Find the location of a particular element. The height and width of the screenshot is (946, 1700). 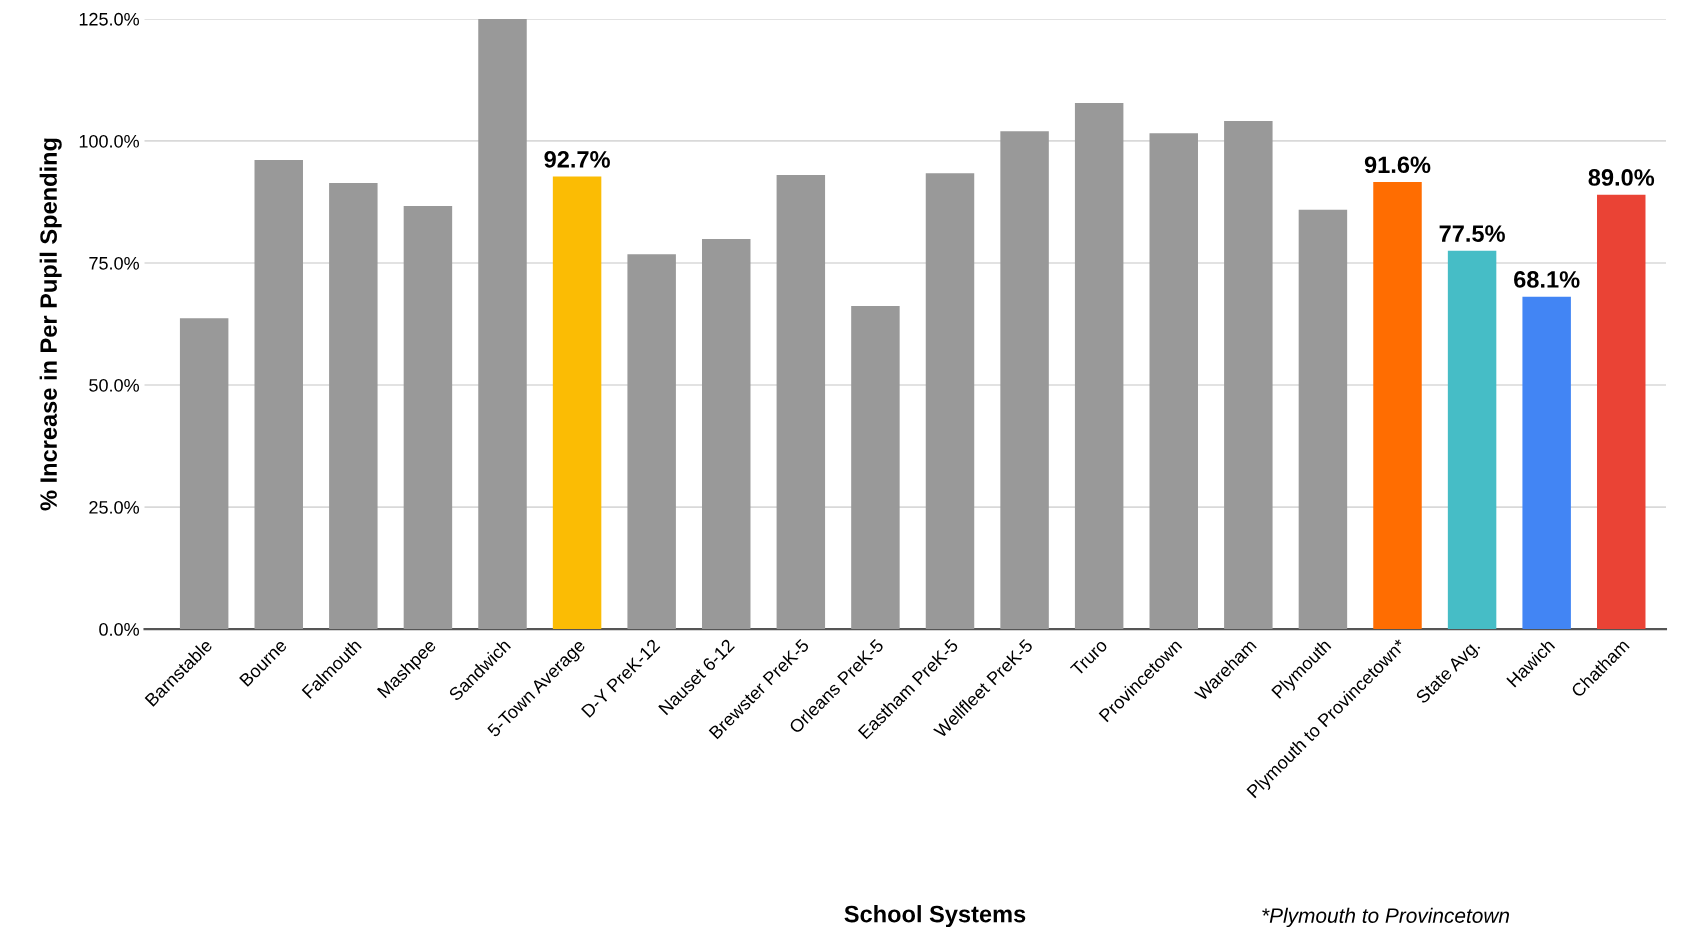

y-tick-label: 0.0% is located at coordinates (119, 629).